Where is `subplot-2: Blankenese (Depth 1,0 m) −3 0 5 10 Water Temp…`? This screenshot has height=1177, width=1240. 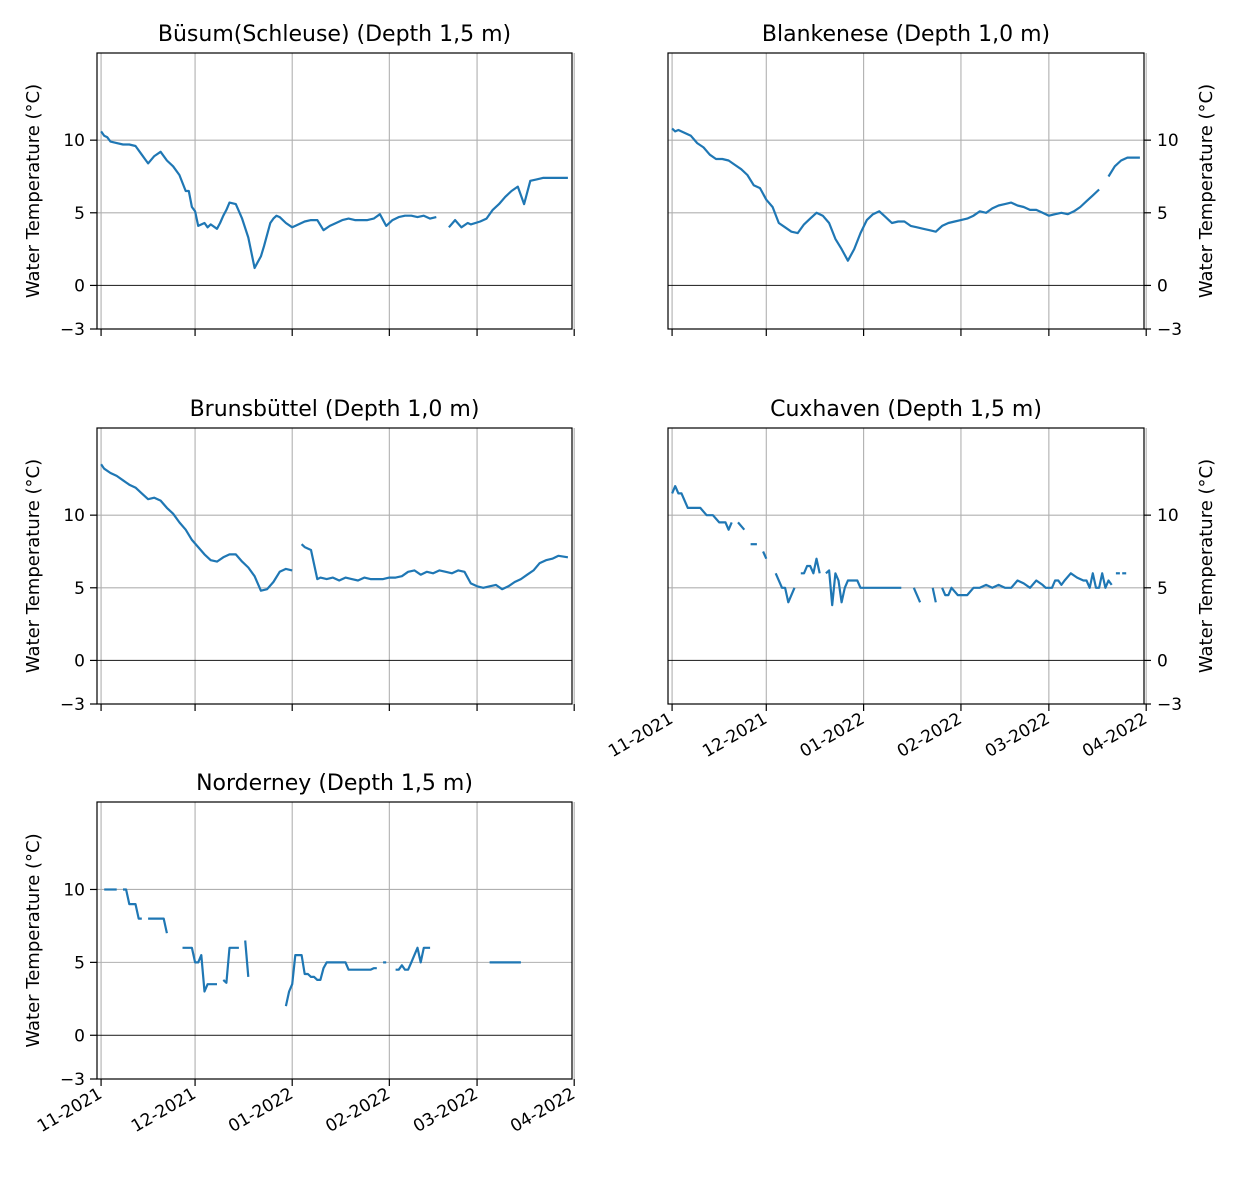 subplot-2: Blankenese (Depth 1,0 m) −3 0 5 10 Water Temp… is located at coordinates (942, 181).